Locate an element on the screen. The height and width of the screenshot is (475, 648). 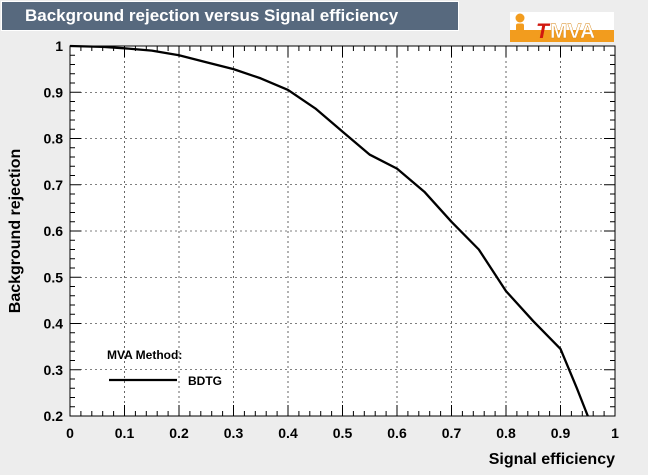
y-tick-label: 0.6 is located at coordinates (54, 231).